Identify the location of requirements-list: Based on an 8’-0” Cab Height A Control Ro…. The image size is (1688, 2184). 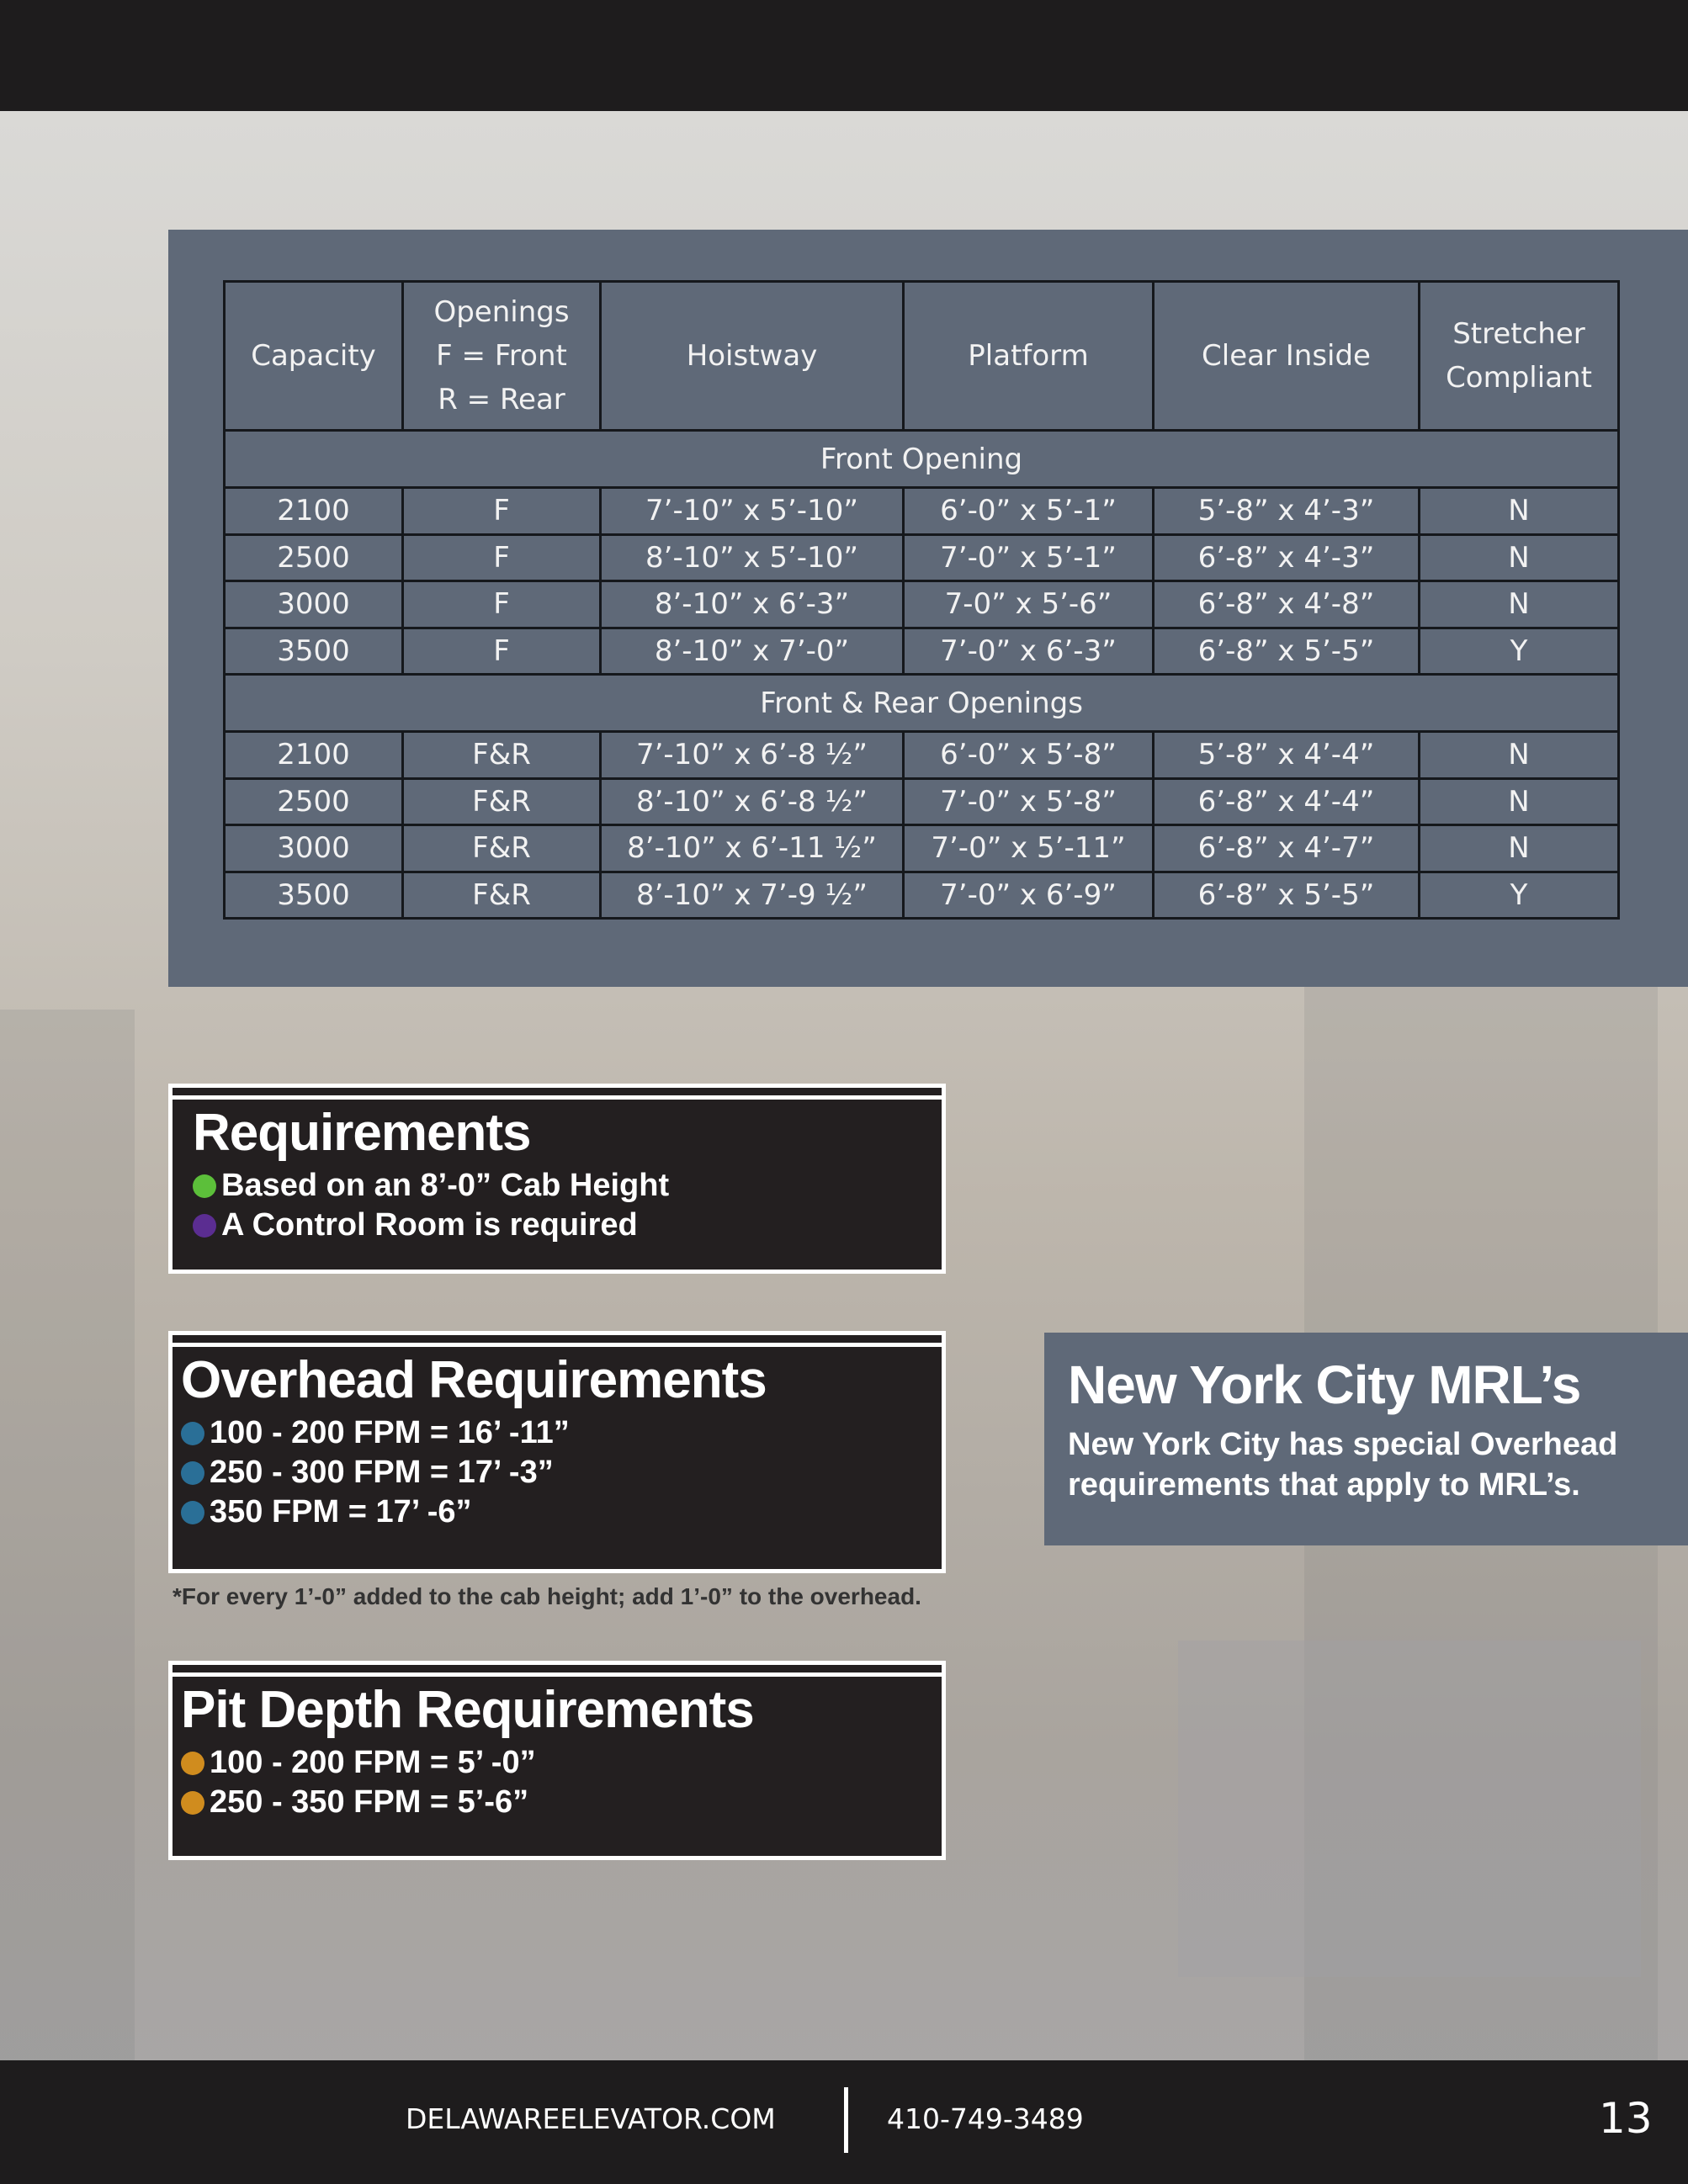
(567, 1205).